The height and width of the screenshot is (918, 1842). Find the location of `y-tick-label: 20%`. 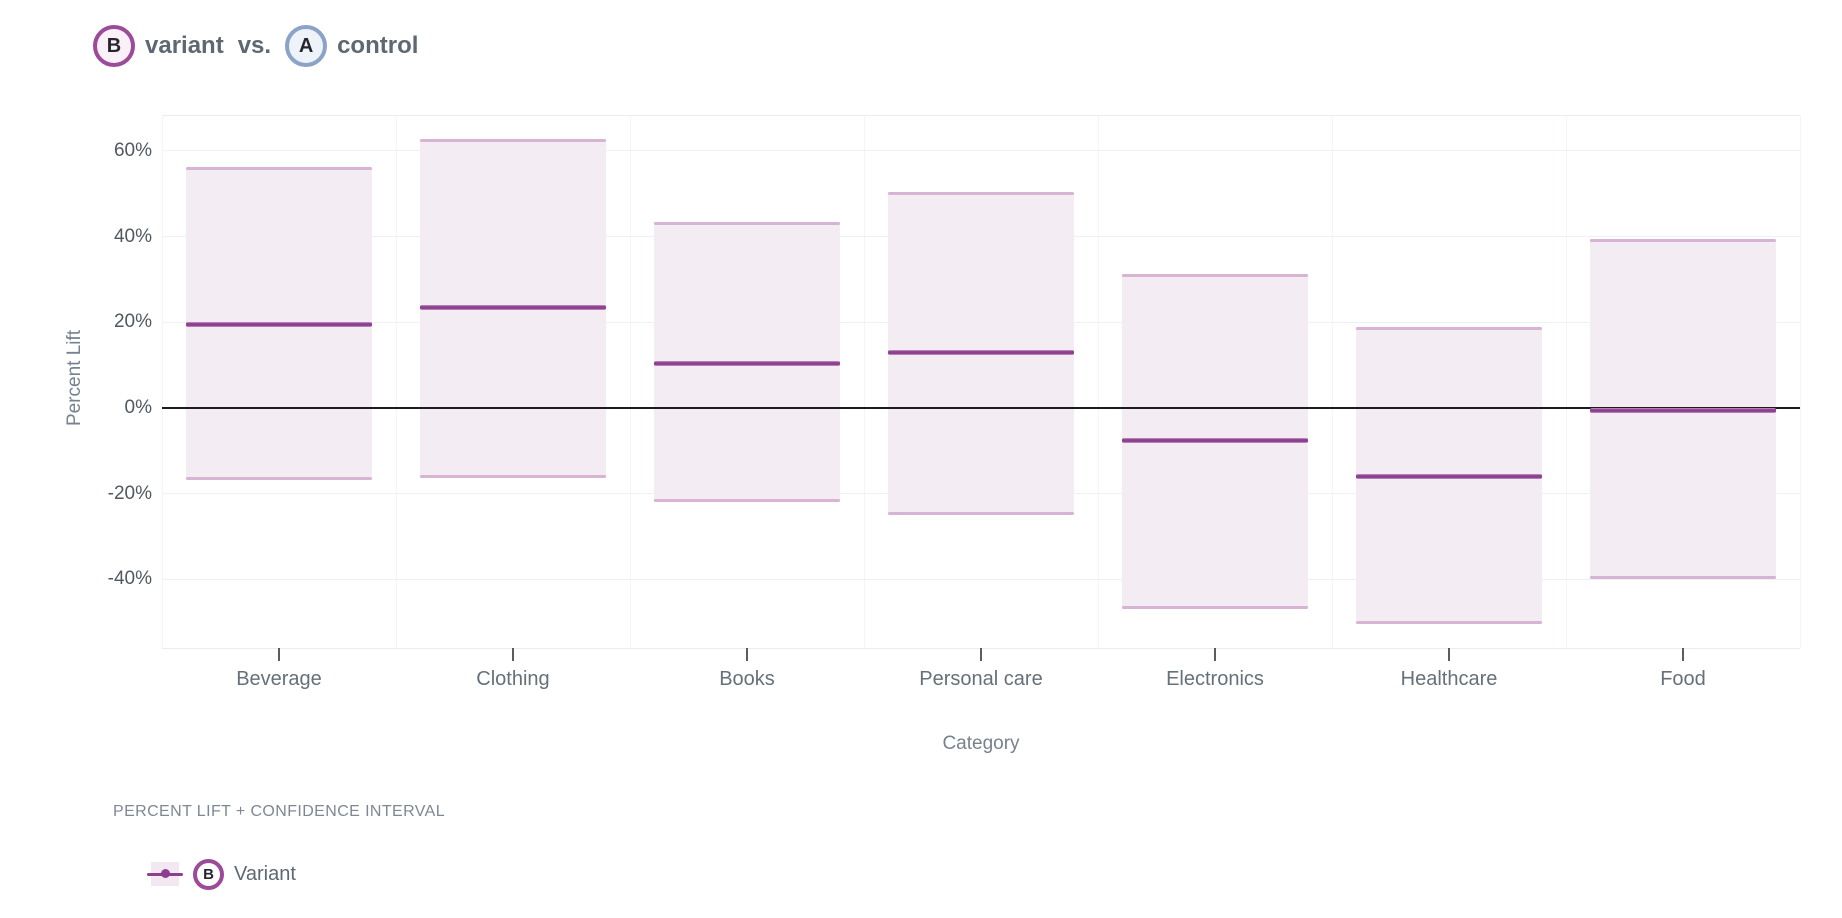

y-tick-label: 20% is located at coordinates (132, 322).